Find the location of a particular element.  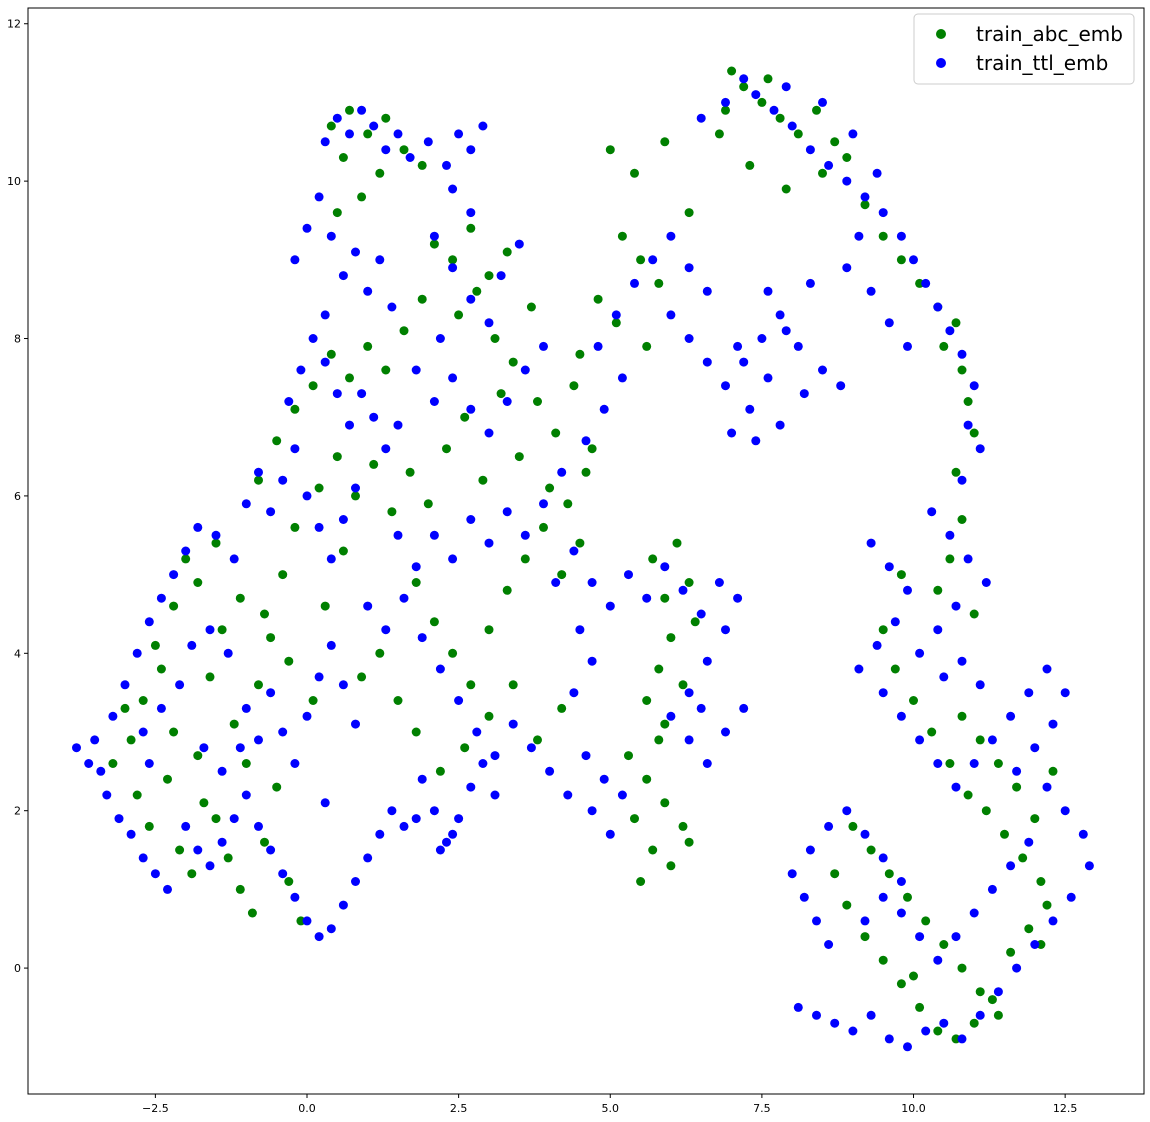

x-tick-label: 12.5 is located at coordinates (1065, 1108).